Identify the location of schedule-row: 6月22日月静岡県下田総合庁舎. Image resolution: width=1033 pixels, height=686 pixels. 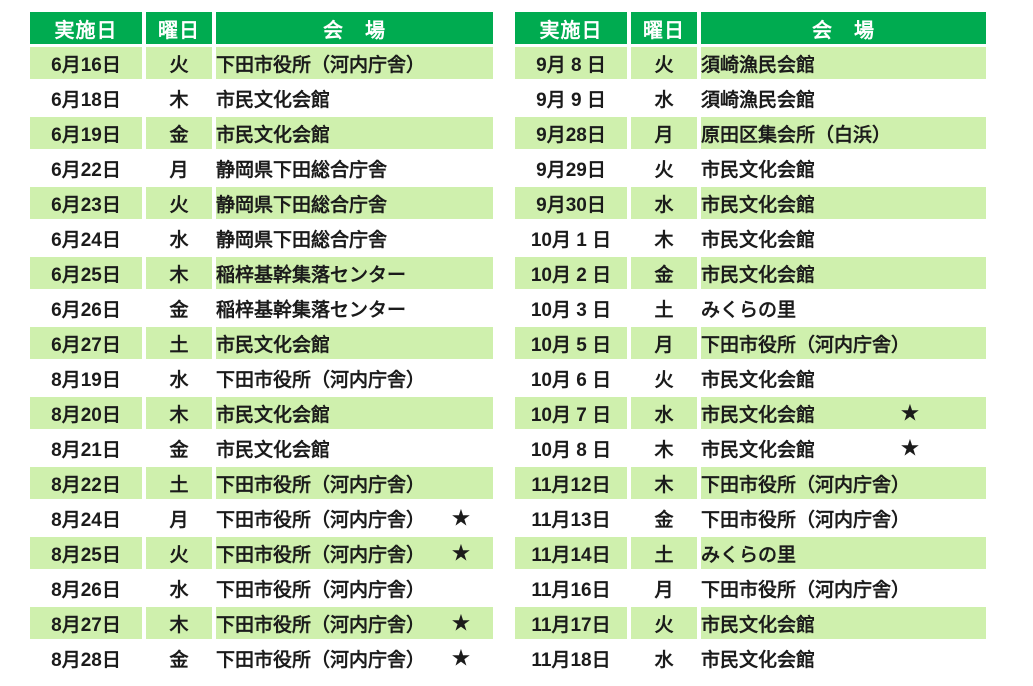
(261, 168).